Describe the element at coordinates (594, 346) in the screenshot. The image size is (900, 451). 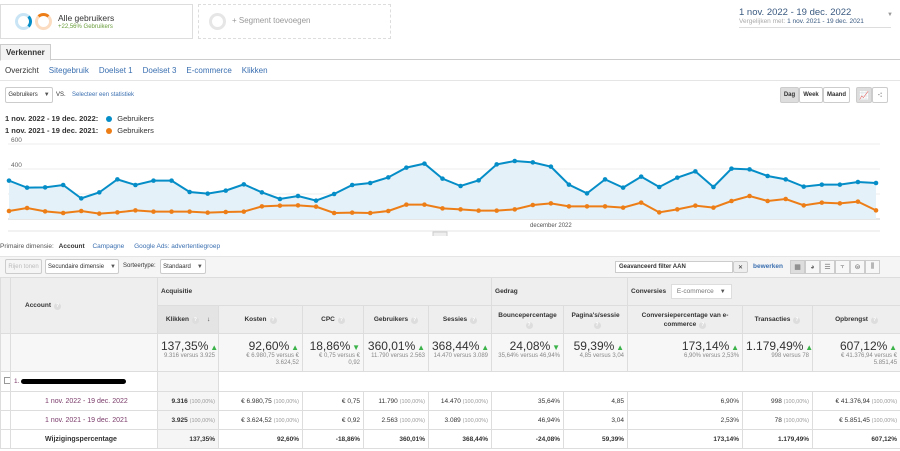
I see `summary-pct: 59,39%` at that location.